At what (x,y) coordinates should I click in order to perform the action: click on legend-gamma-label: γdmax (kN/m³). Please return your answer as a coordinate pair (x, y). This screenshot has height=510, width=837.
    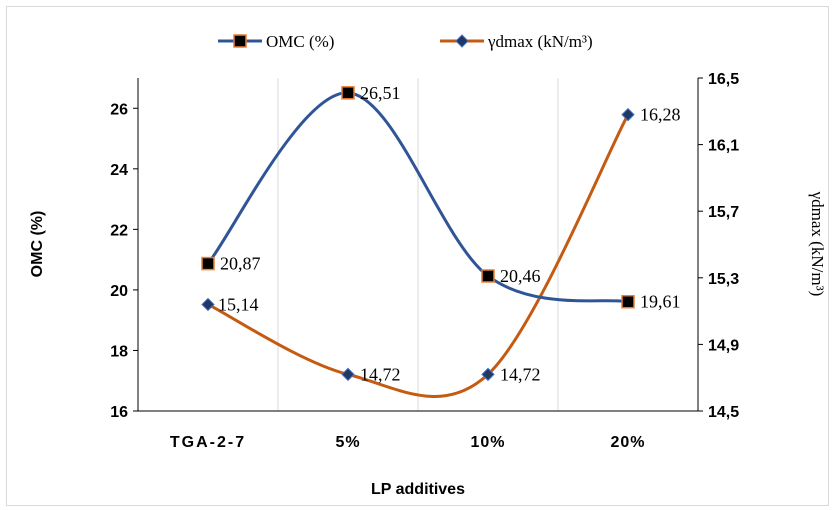
    Looking at the image, I should click on (540, 41).